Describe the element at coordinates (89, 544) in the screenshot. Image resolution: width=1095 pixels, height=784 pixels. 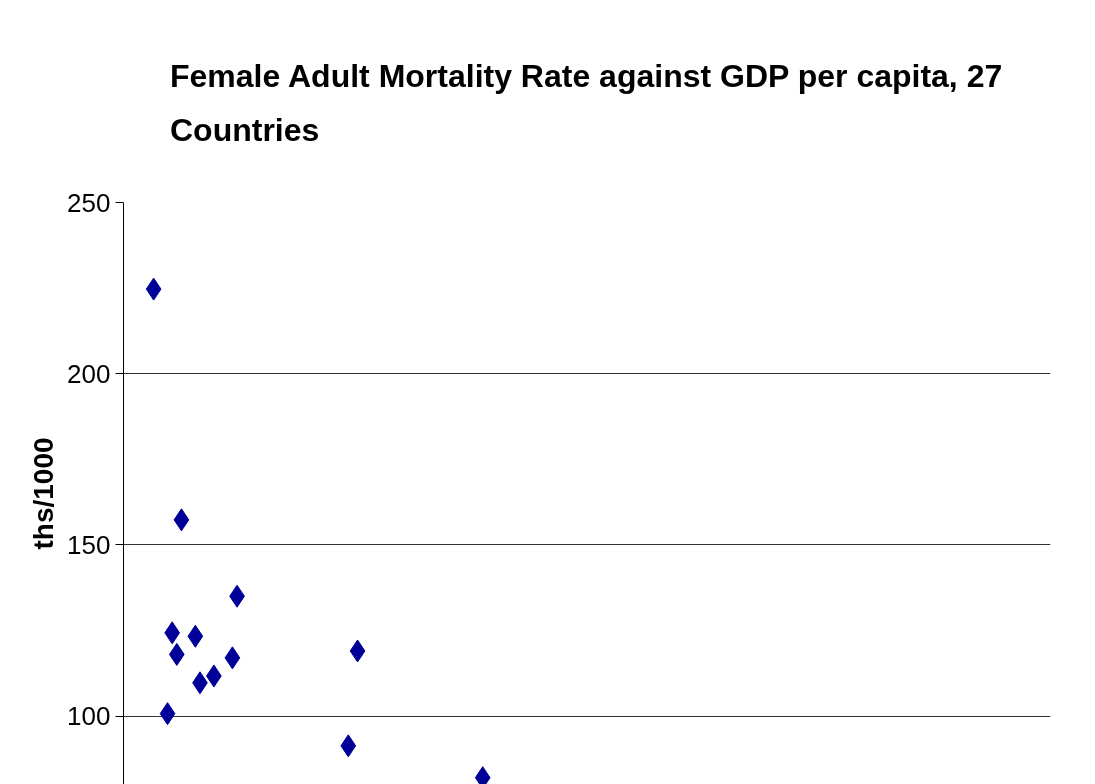
I see `y-tick-label: 150` at that location.